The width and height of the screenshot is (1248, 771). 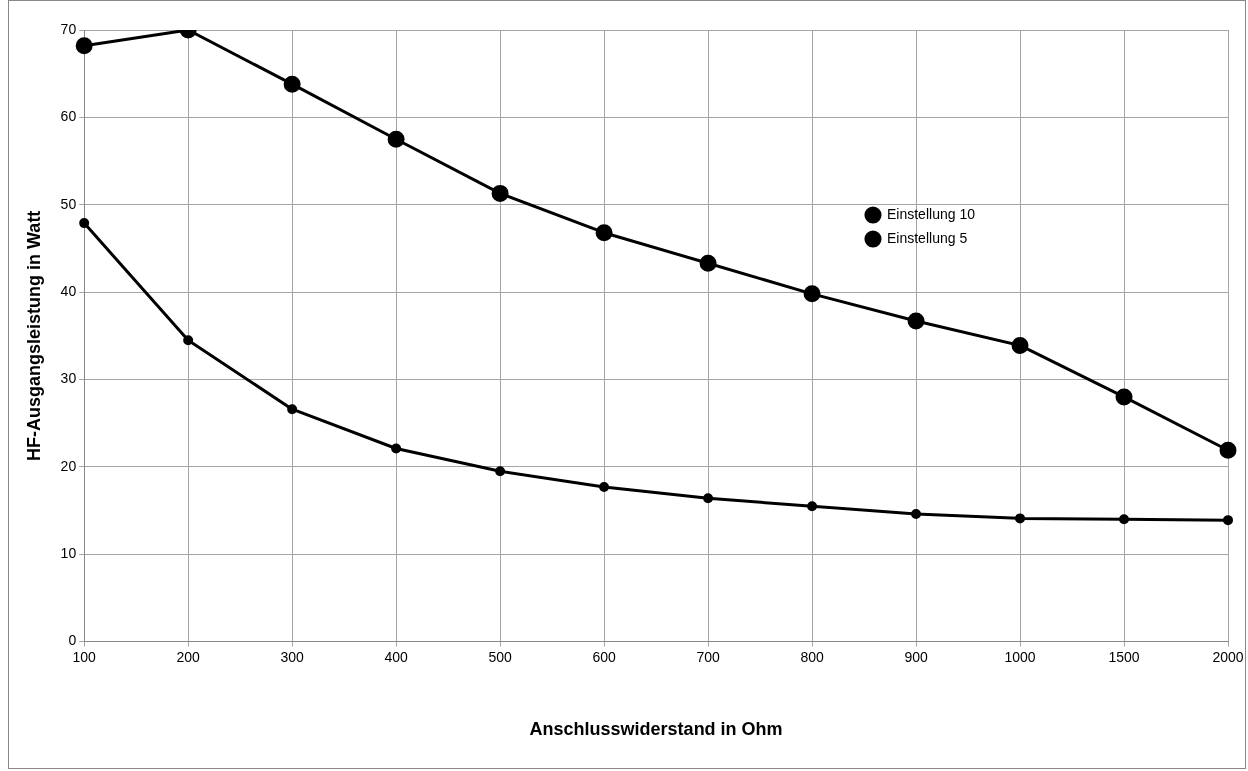 I want to click on y-tick-label: 70, so click(x=68, y=28).